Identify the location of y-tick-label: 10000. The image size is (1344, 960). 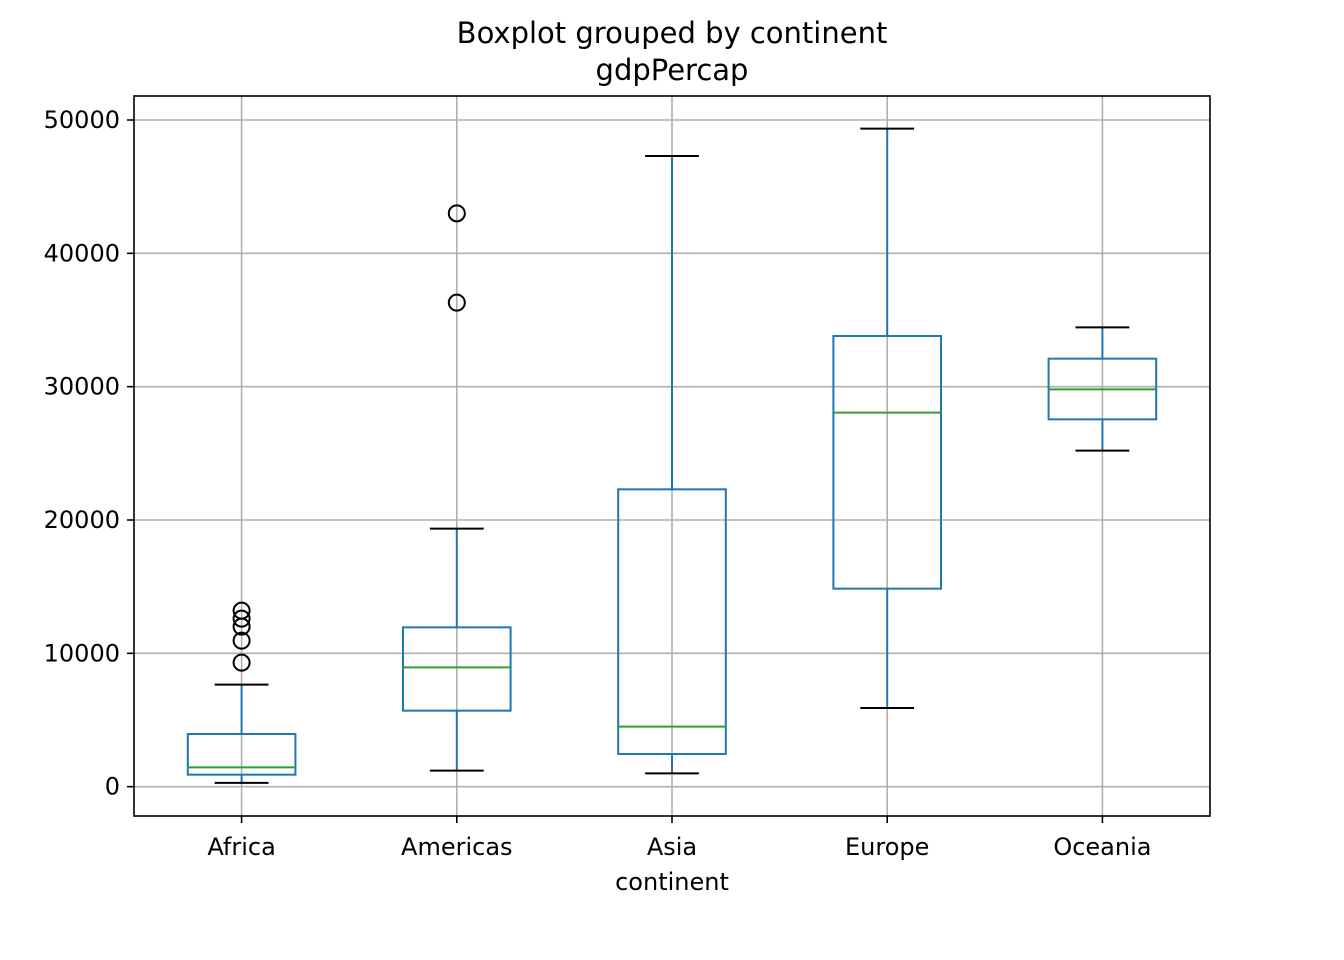
(82, 653).